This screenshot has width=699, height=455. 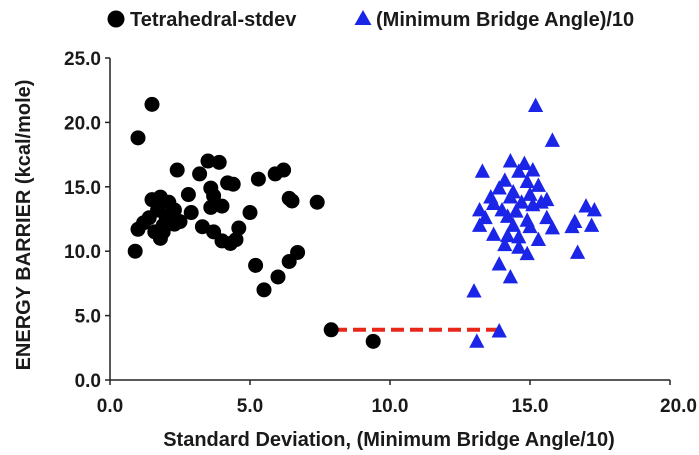 I want to click on y-tick-label: 20.0, so click(x=82, y=123).